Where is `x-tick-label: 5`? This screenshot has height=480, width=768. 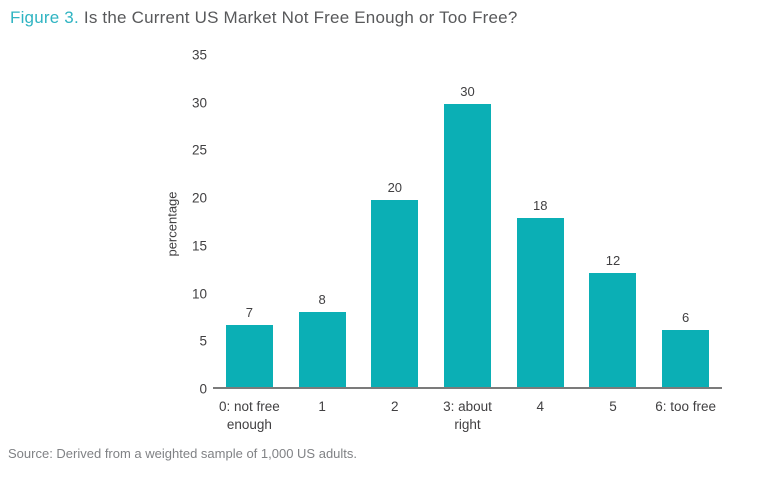 x-tick-label: 5 is located at coordinates (613, 415).